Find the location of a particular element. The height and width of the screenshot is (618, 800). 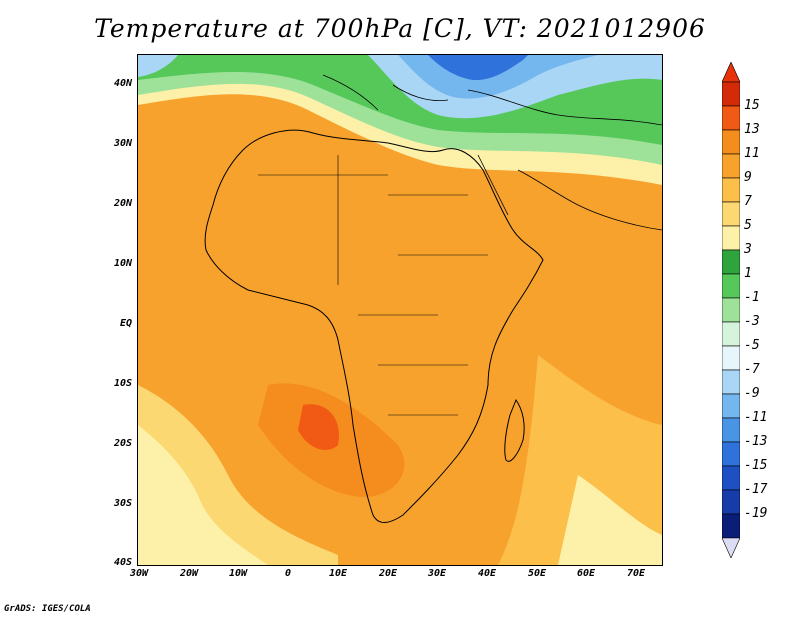

y-tick-label: 30S is located at coordinates (122, 503).